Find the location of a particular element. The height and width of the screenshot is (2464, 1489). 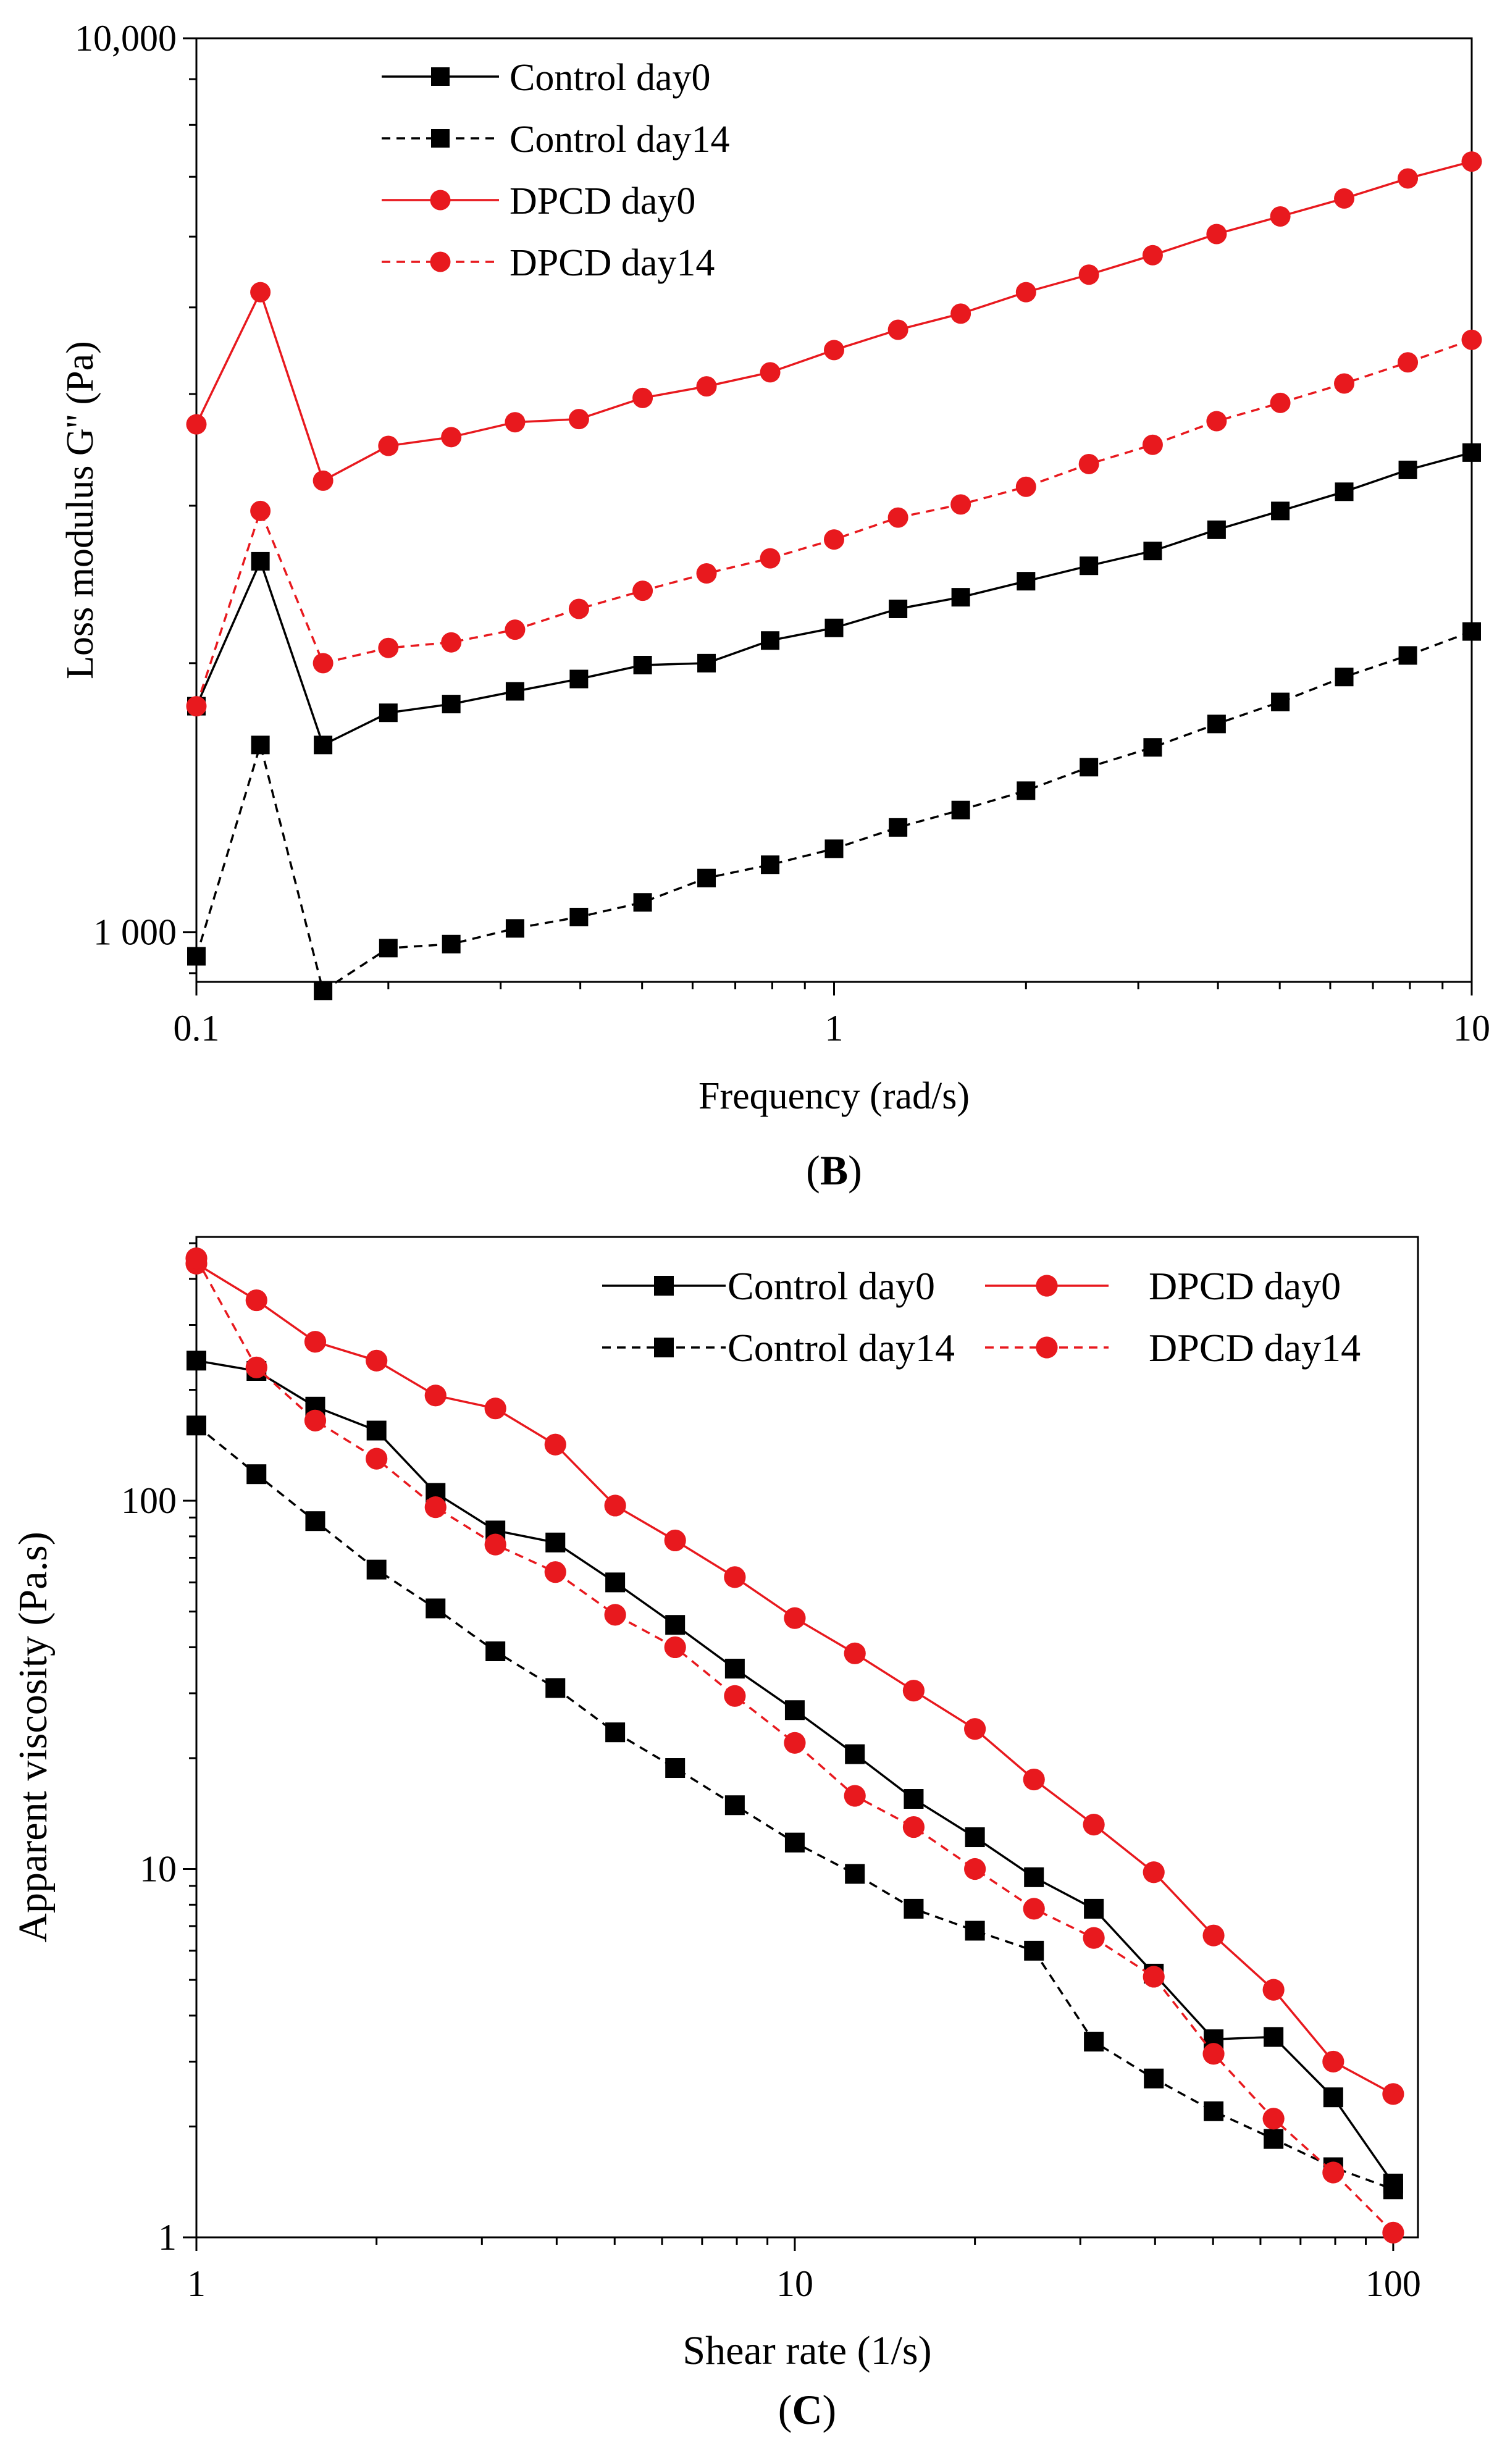

legend-label-dpcd-day14: DPCD day14 is located at coordinates (1255, 1348).